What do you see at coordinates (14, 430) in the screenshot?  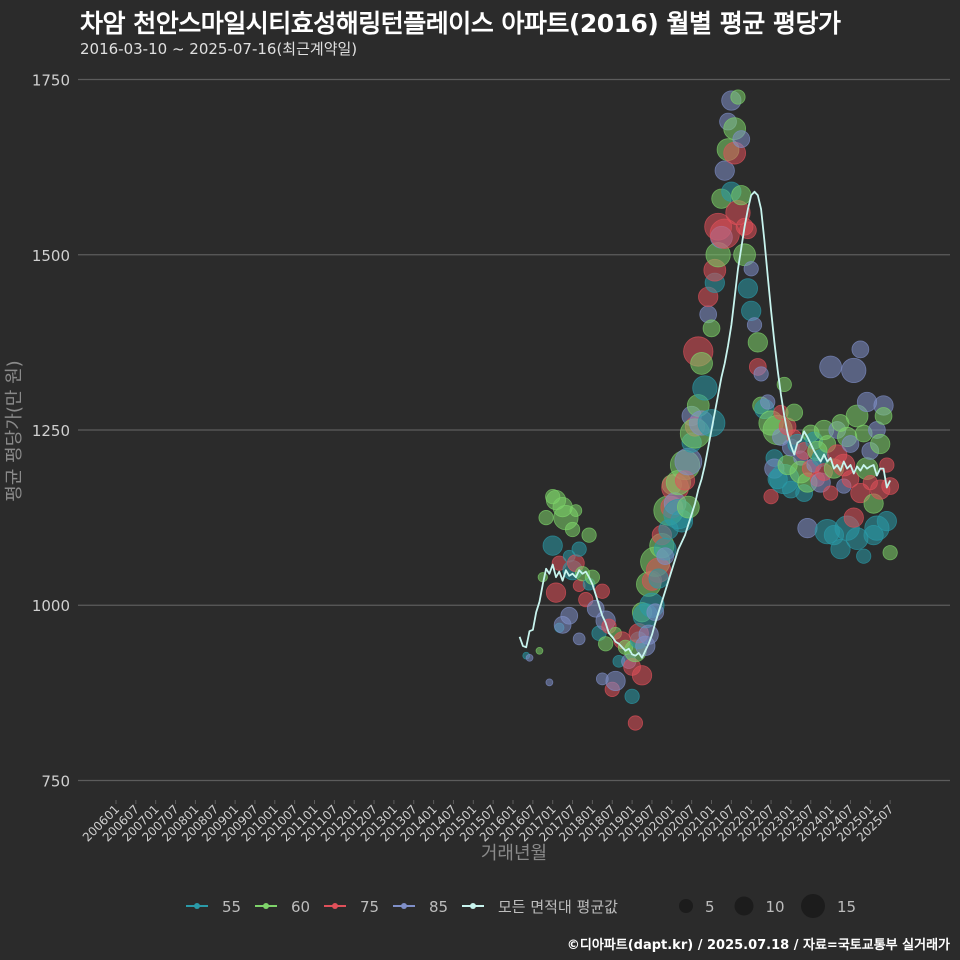 I see `y-axis-title: 평균 평당가(만 원)` at bounding box center [14, 430].